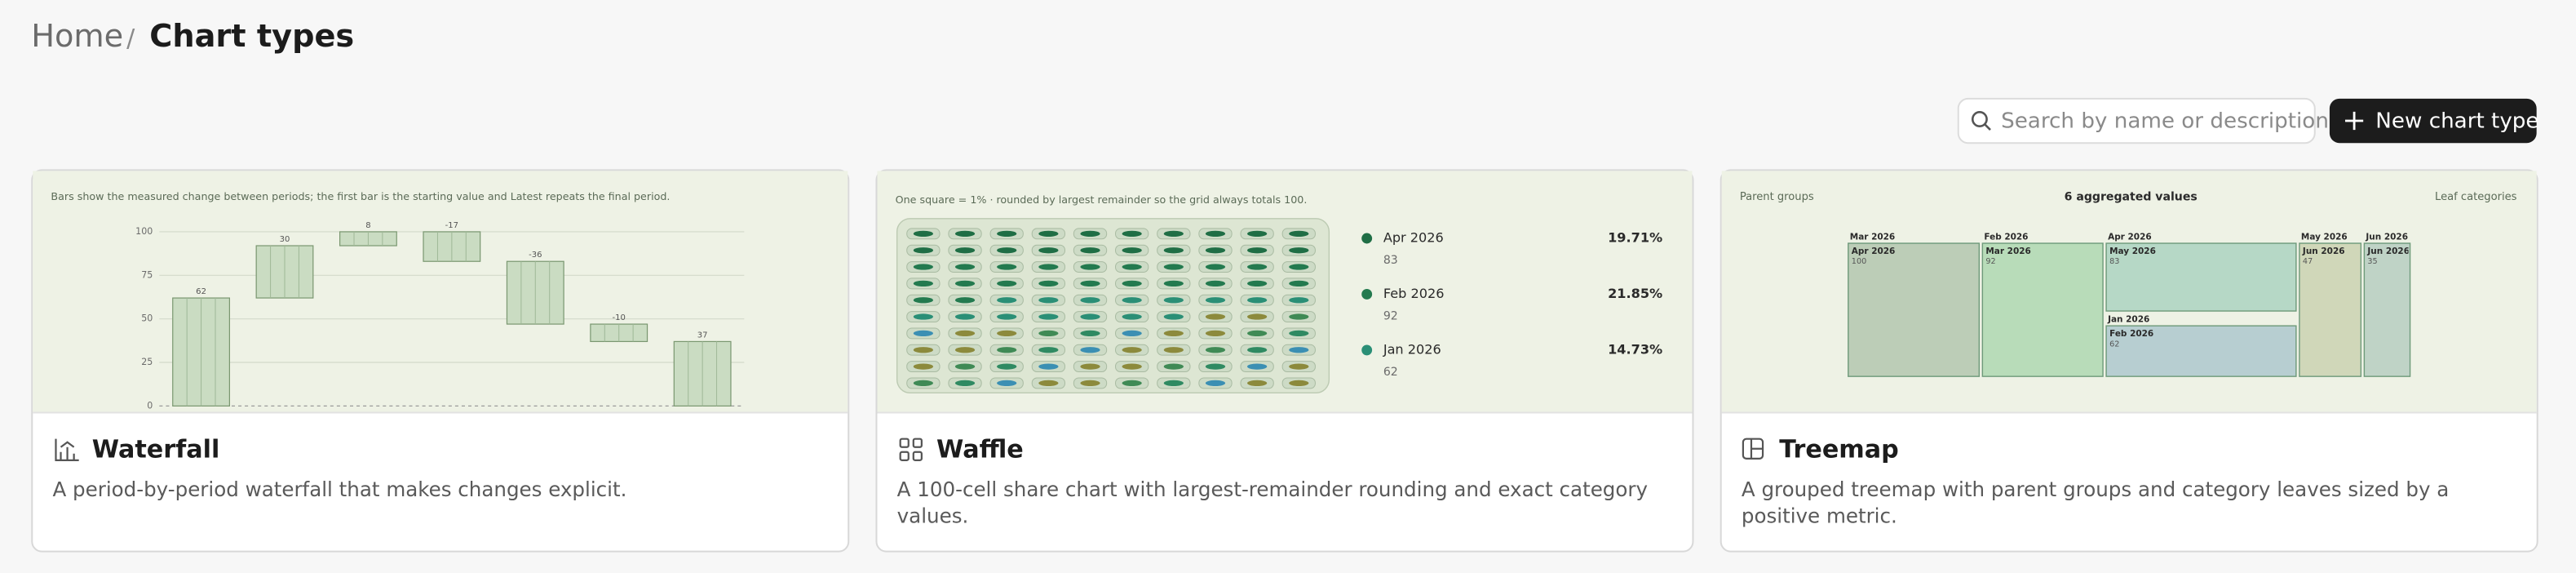  What do you see at coordinates (150, 405) in the screenshot?
I see `y-tick-label: 0` at bounding box center [150, 405].